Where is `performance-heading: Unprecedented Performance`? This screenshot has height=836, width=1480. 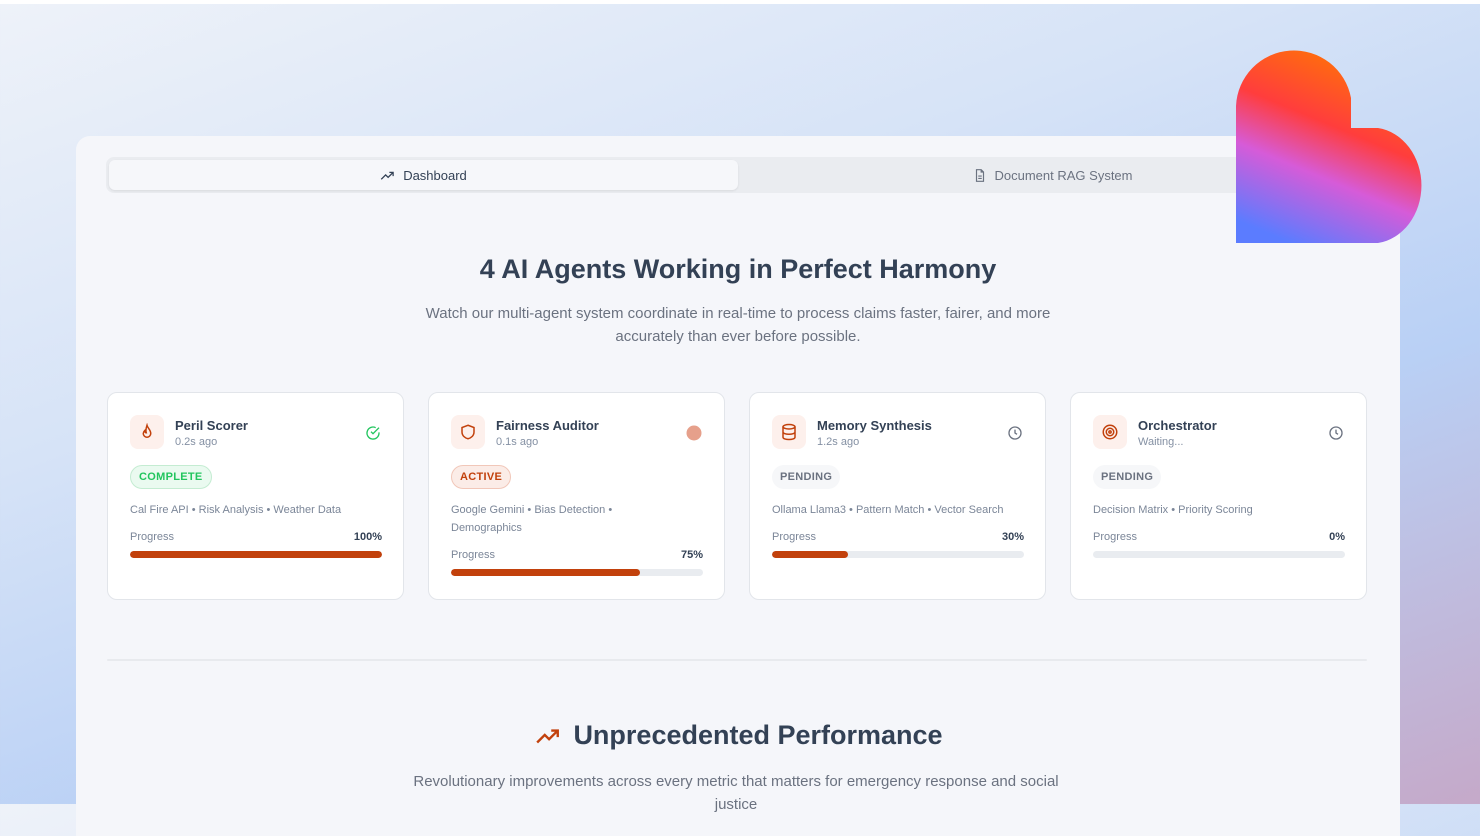
performance-heading: Unprecedented Performance is located at coordinates (738, 735).